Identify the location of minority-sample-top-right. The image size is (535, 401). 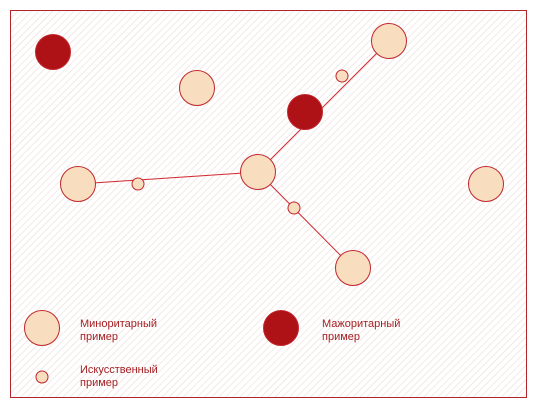
(389, 41).